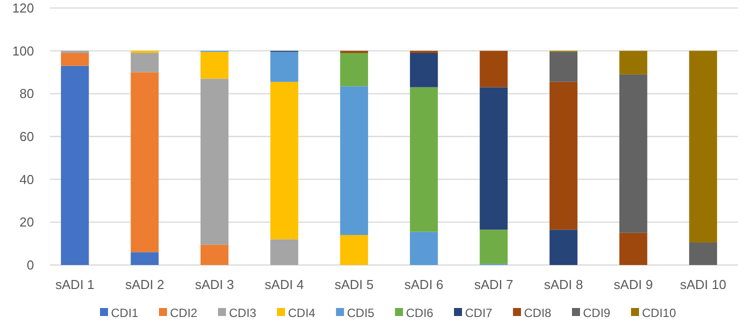  Describe the element at coordinates (420, 313) in the screenshot. I see `legend-label: CDI6` at that location.